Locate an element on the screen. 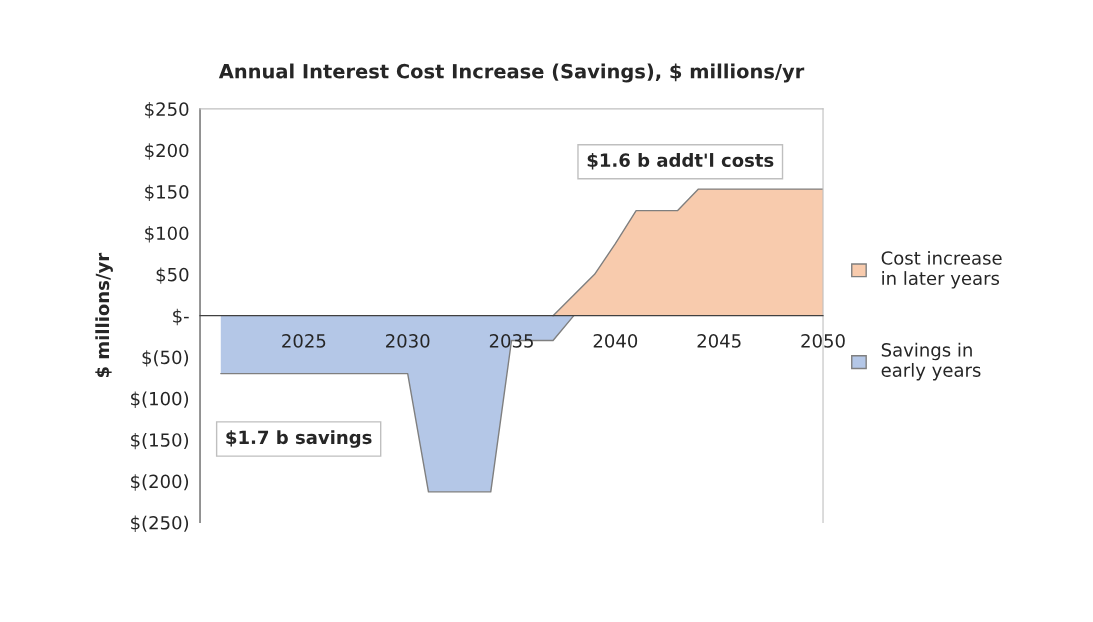 The height and width of the screenshot is (622, 1093). x-tick-label: 2025 is located at coordinates (304, 341).